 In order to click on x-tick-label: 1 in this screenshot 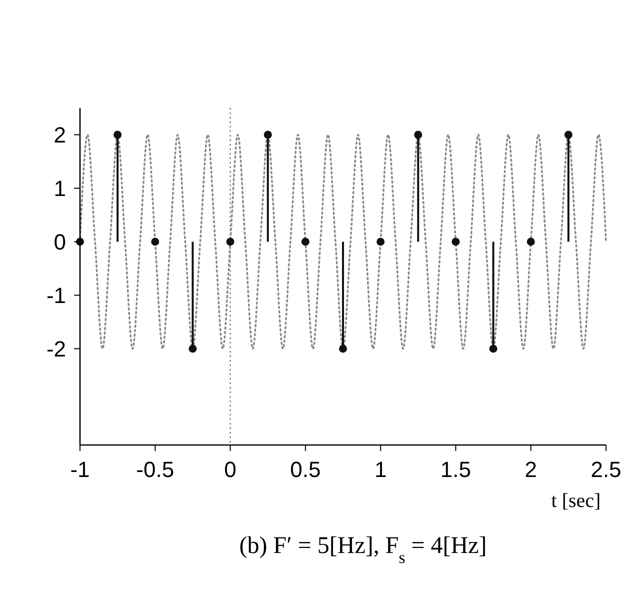, I will do `click(380, 469)`.